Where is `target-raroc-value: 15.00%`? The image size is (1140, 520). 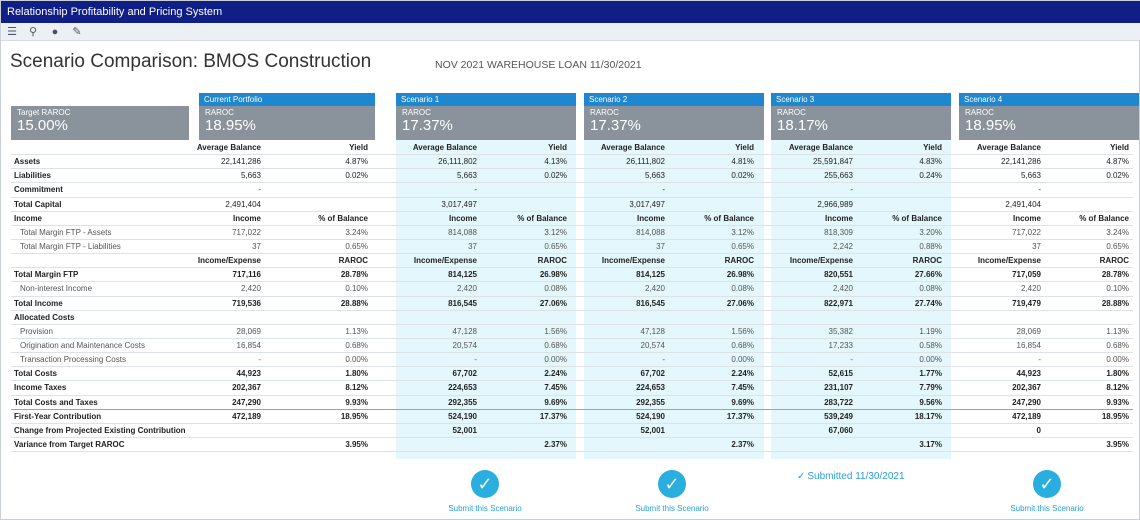 target-raroc-value: 15.00% is located at coordinates (42, 125).